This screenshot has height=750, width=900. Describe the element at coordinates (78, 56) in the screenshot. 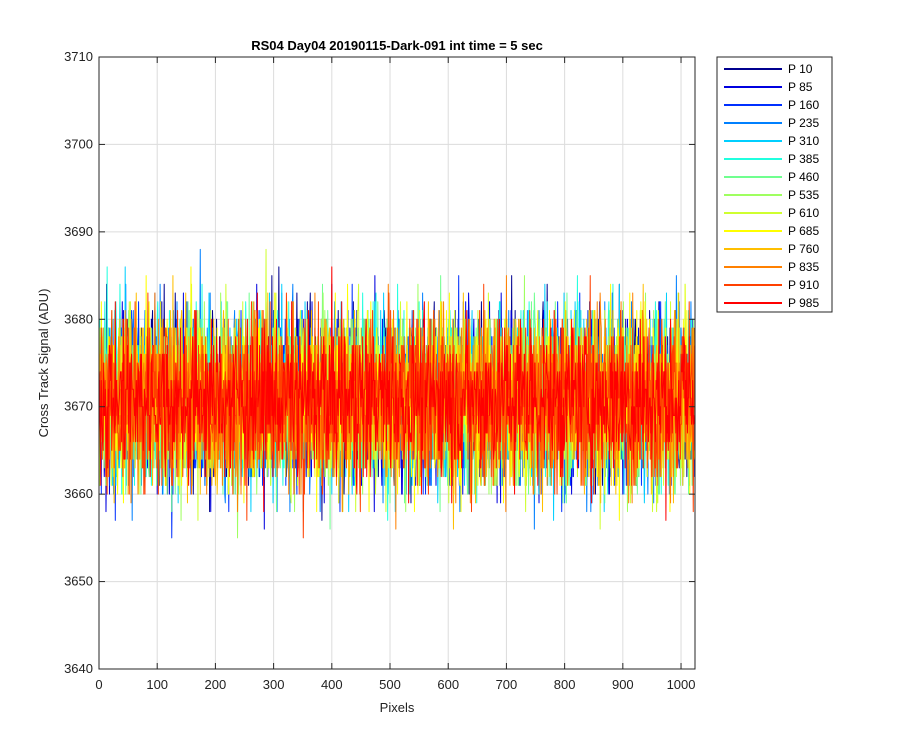

I see `y-tick-label: 3710` at that location.